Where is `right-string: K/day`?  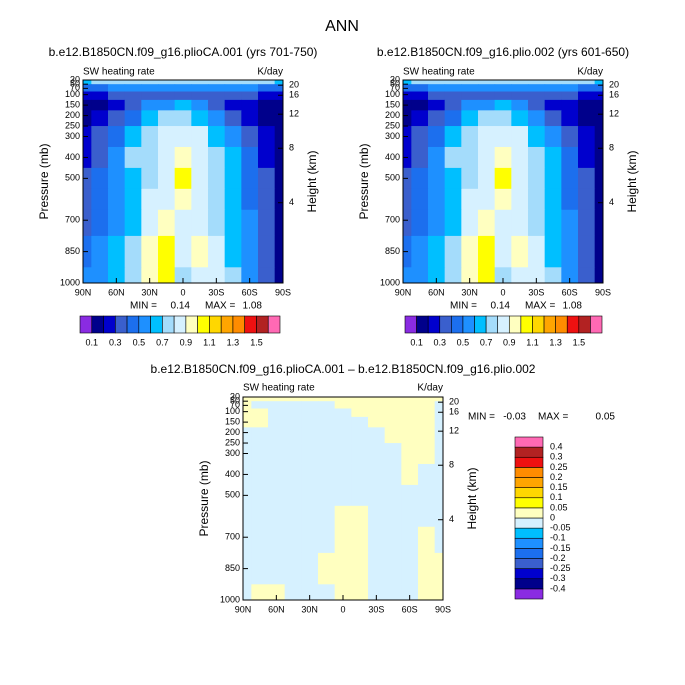 right-string: K/day is located at coordinates (590, 72).